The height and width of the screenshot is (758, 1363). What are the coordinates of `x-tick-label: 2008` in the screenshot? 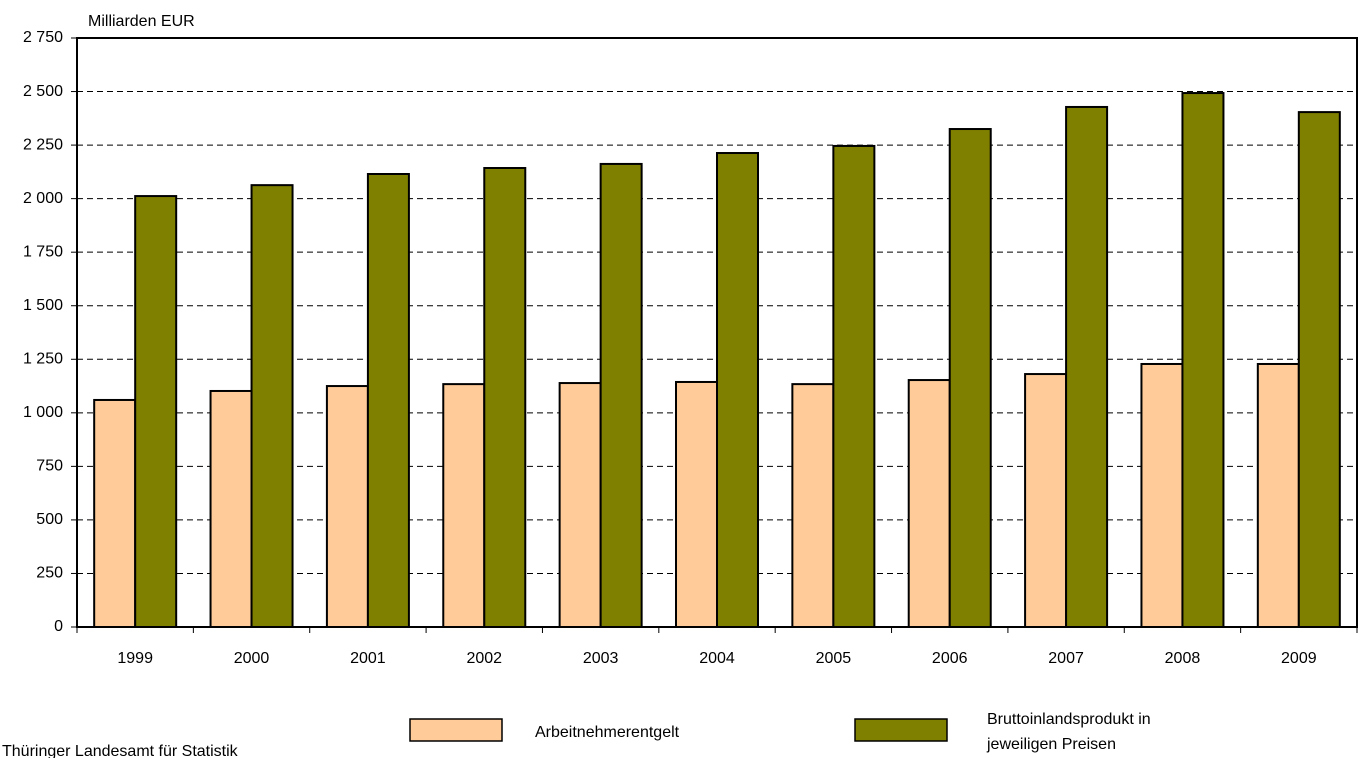 It's located at (1183, 658).